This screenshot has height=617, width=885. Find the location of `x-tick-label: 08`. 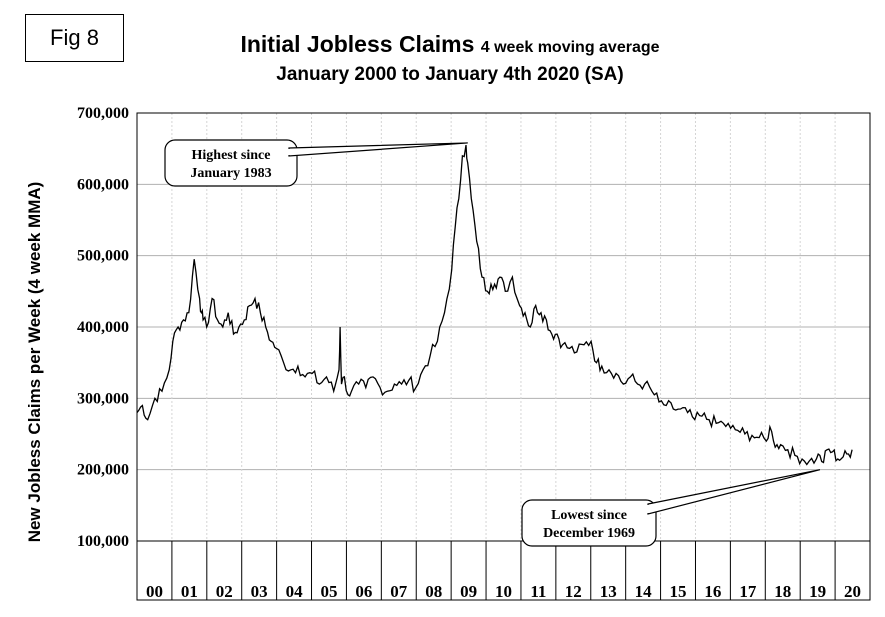

x-tick-label: 08 is located at coordinates (433, 591).